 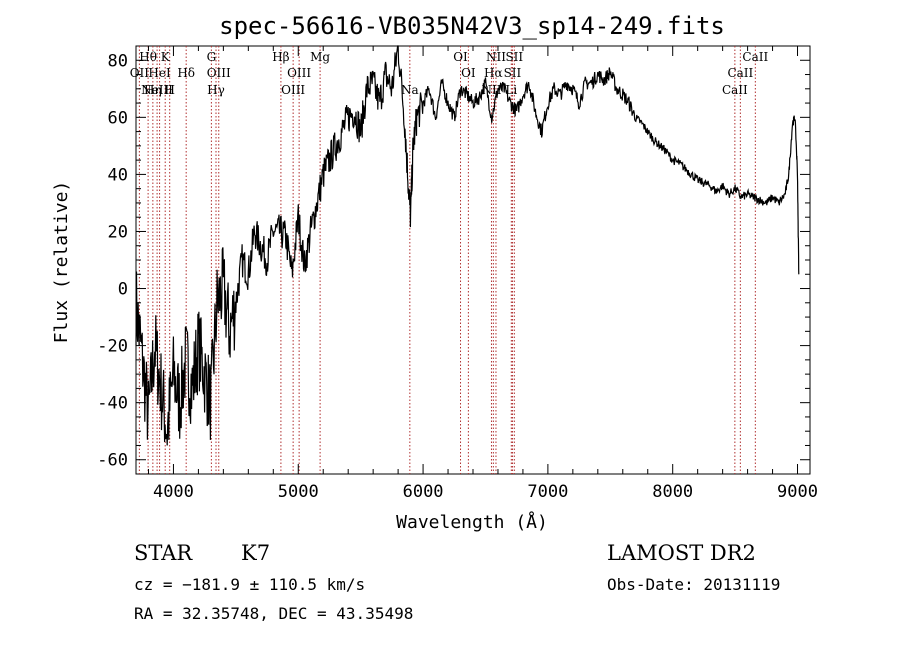 What do you see at coordinates (212, 57) in the screenshot?
I see `emission-line-label: G` at bounding box center [212, 57].